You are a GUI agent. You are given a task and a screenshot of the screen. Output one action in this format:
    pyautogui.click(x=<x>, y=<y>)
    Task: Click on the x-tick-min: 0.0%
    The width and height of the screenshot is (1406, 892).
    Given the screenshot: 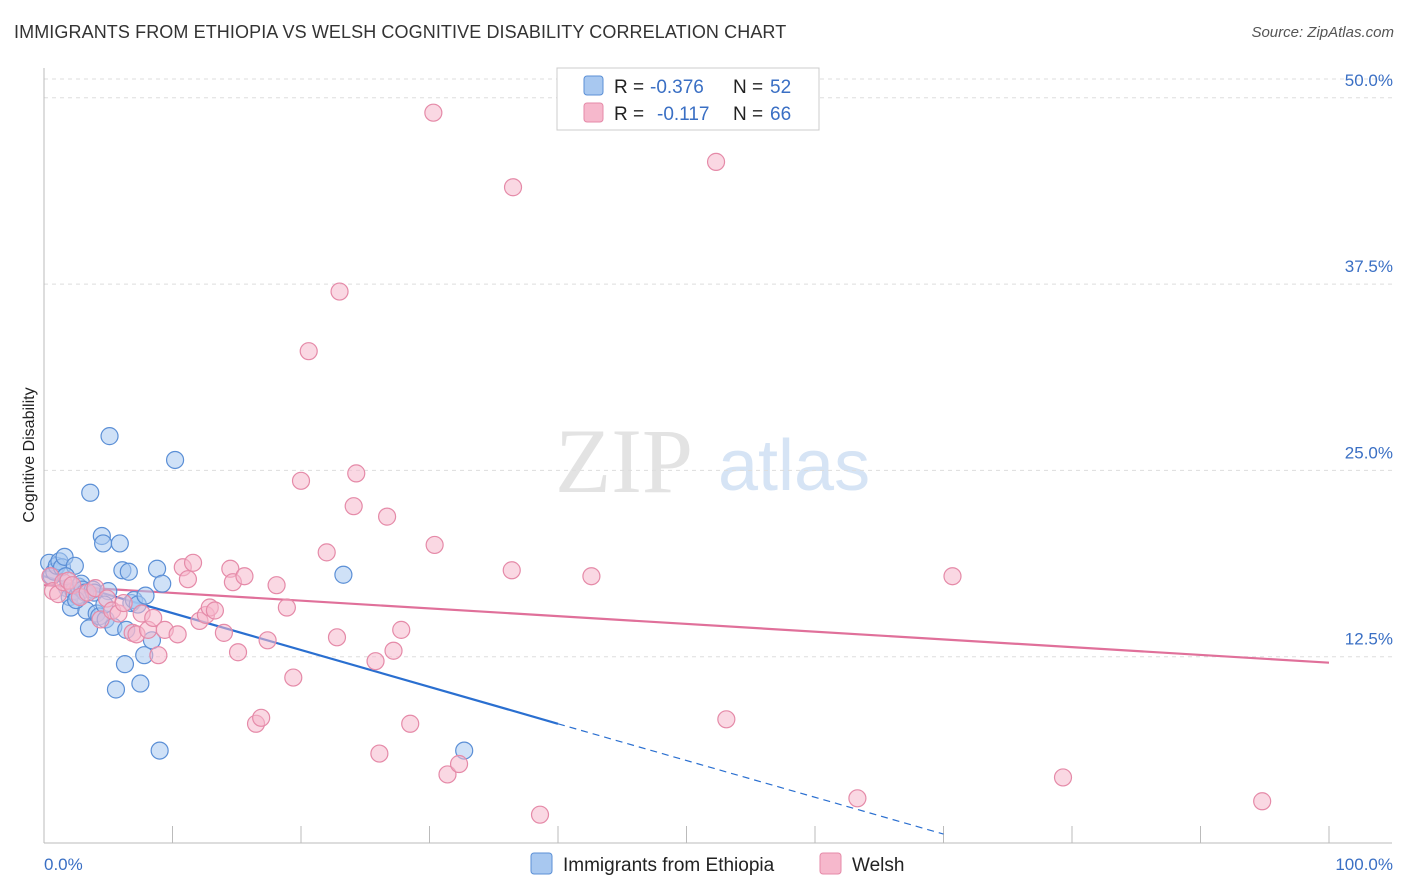 What is the action you would take?
    pyautogui.click(x=63, y=864)
    